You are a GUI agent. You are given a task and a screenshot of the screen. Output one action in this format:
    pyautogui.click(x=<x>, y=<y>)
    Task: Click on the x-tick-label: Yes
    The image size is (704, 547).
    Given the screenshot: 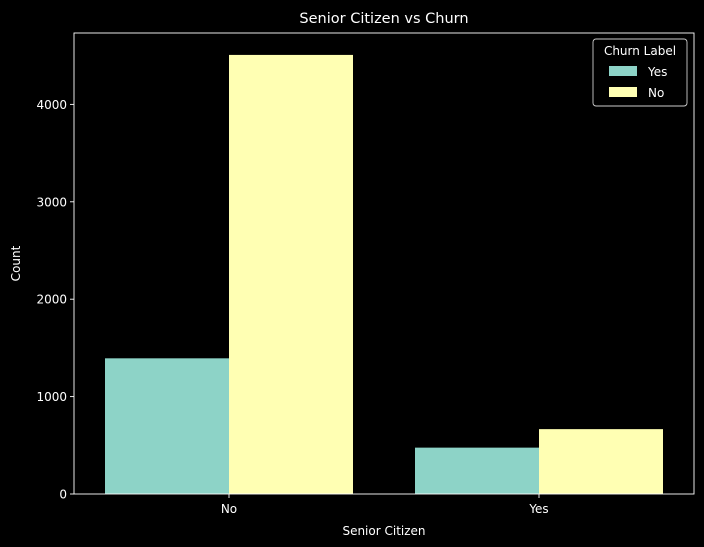 What is the action you would take?
    pyautogui.click(x=538, y=509)
    